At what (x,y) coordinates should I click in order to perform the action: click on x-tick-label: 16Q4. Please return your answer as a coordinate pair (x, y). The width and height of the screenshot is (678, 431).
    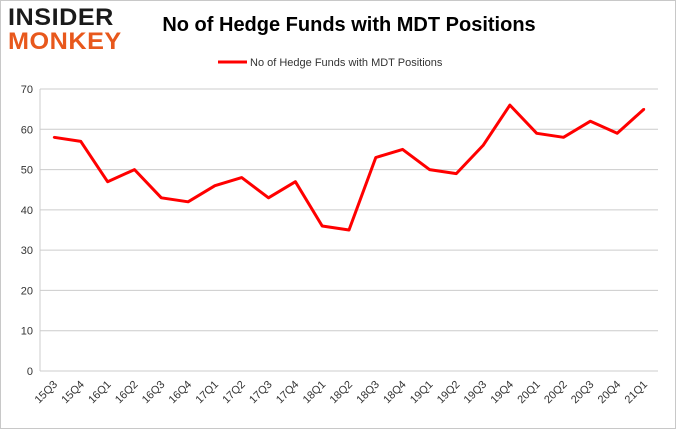
    Looking at the image, I should click on (181, 393).